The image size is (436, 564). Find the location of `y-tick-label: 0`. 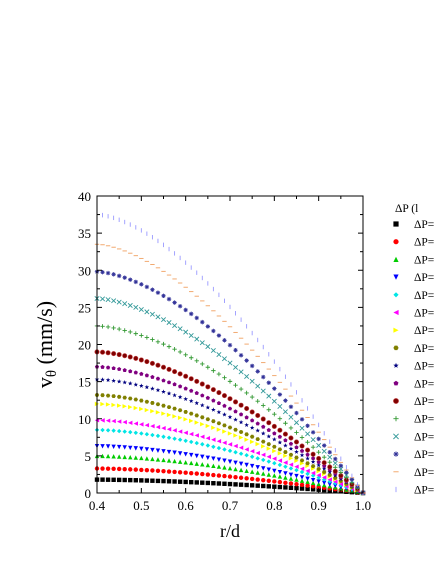

y-tick-label: 0 is located at coordinates (88, 493).